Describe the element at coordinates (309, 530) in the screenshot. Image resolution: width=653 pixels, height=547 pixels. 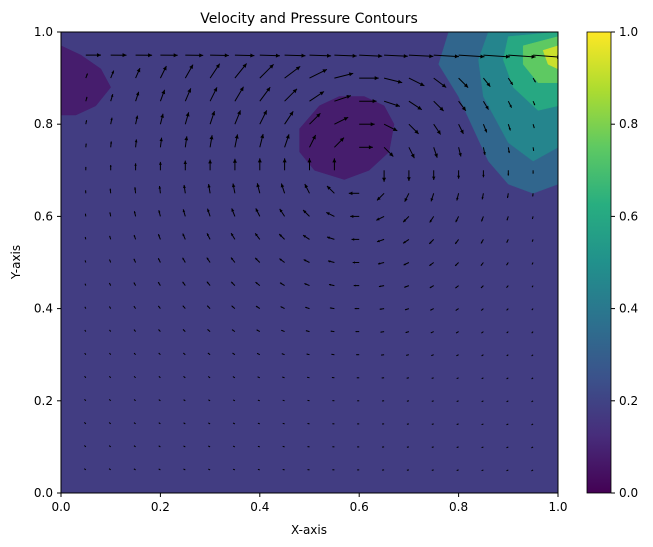
I see `x-axis-label: X-axis` at that location.